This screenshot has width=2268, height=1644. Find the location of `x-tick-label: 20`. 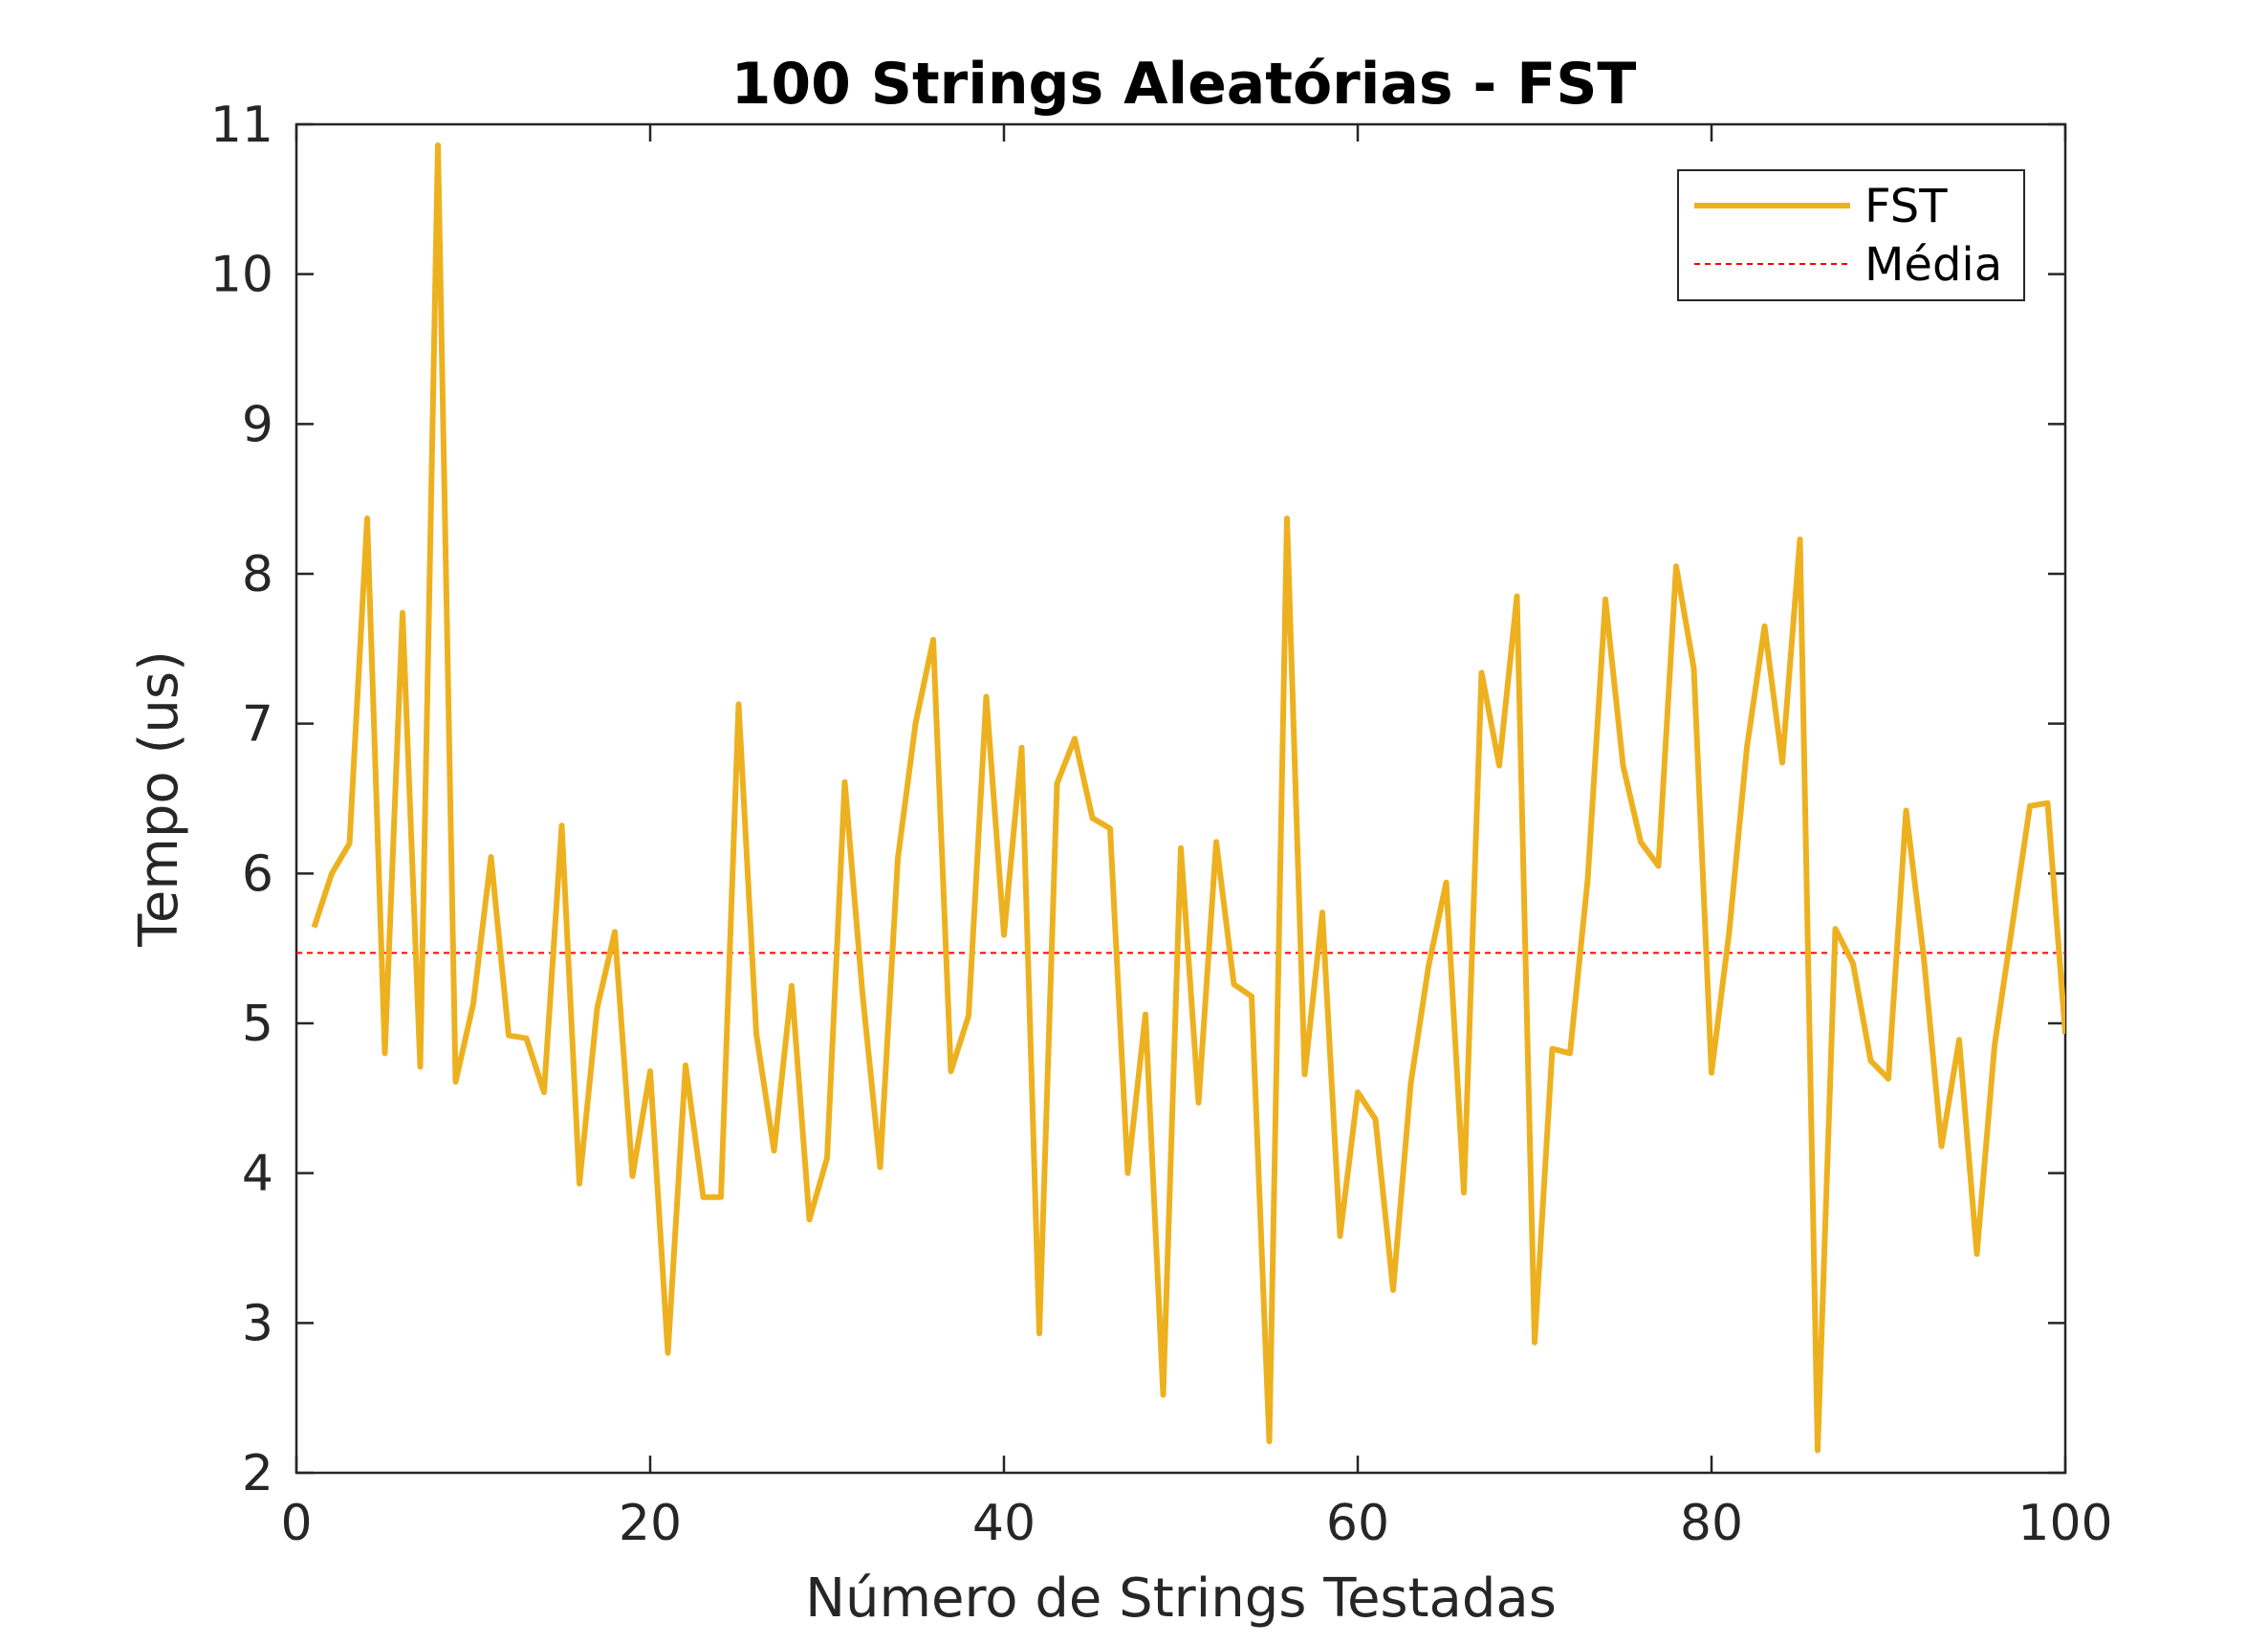

x-tick-label: 20 is located at coordinates (650, 1523).